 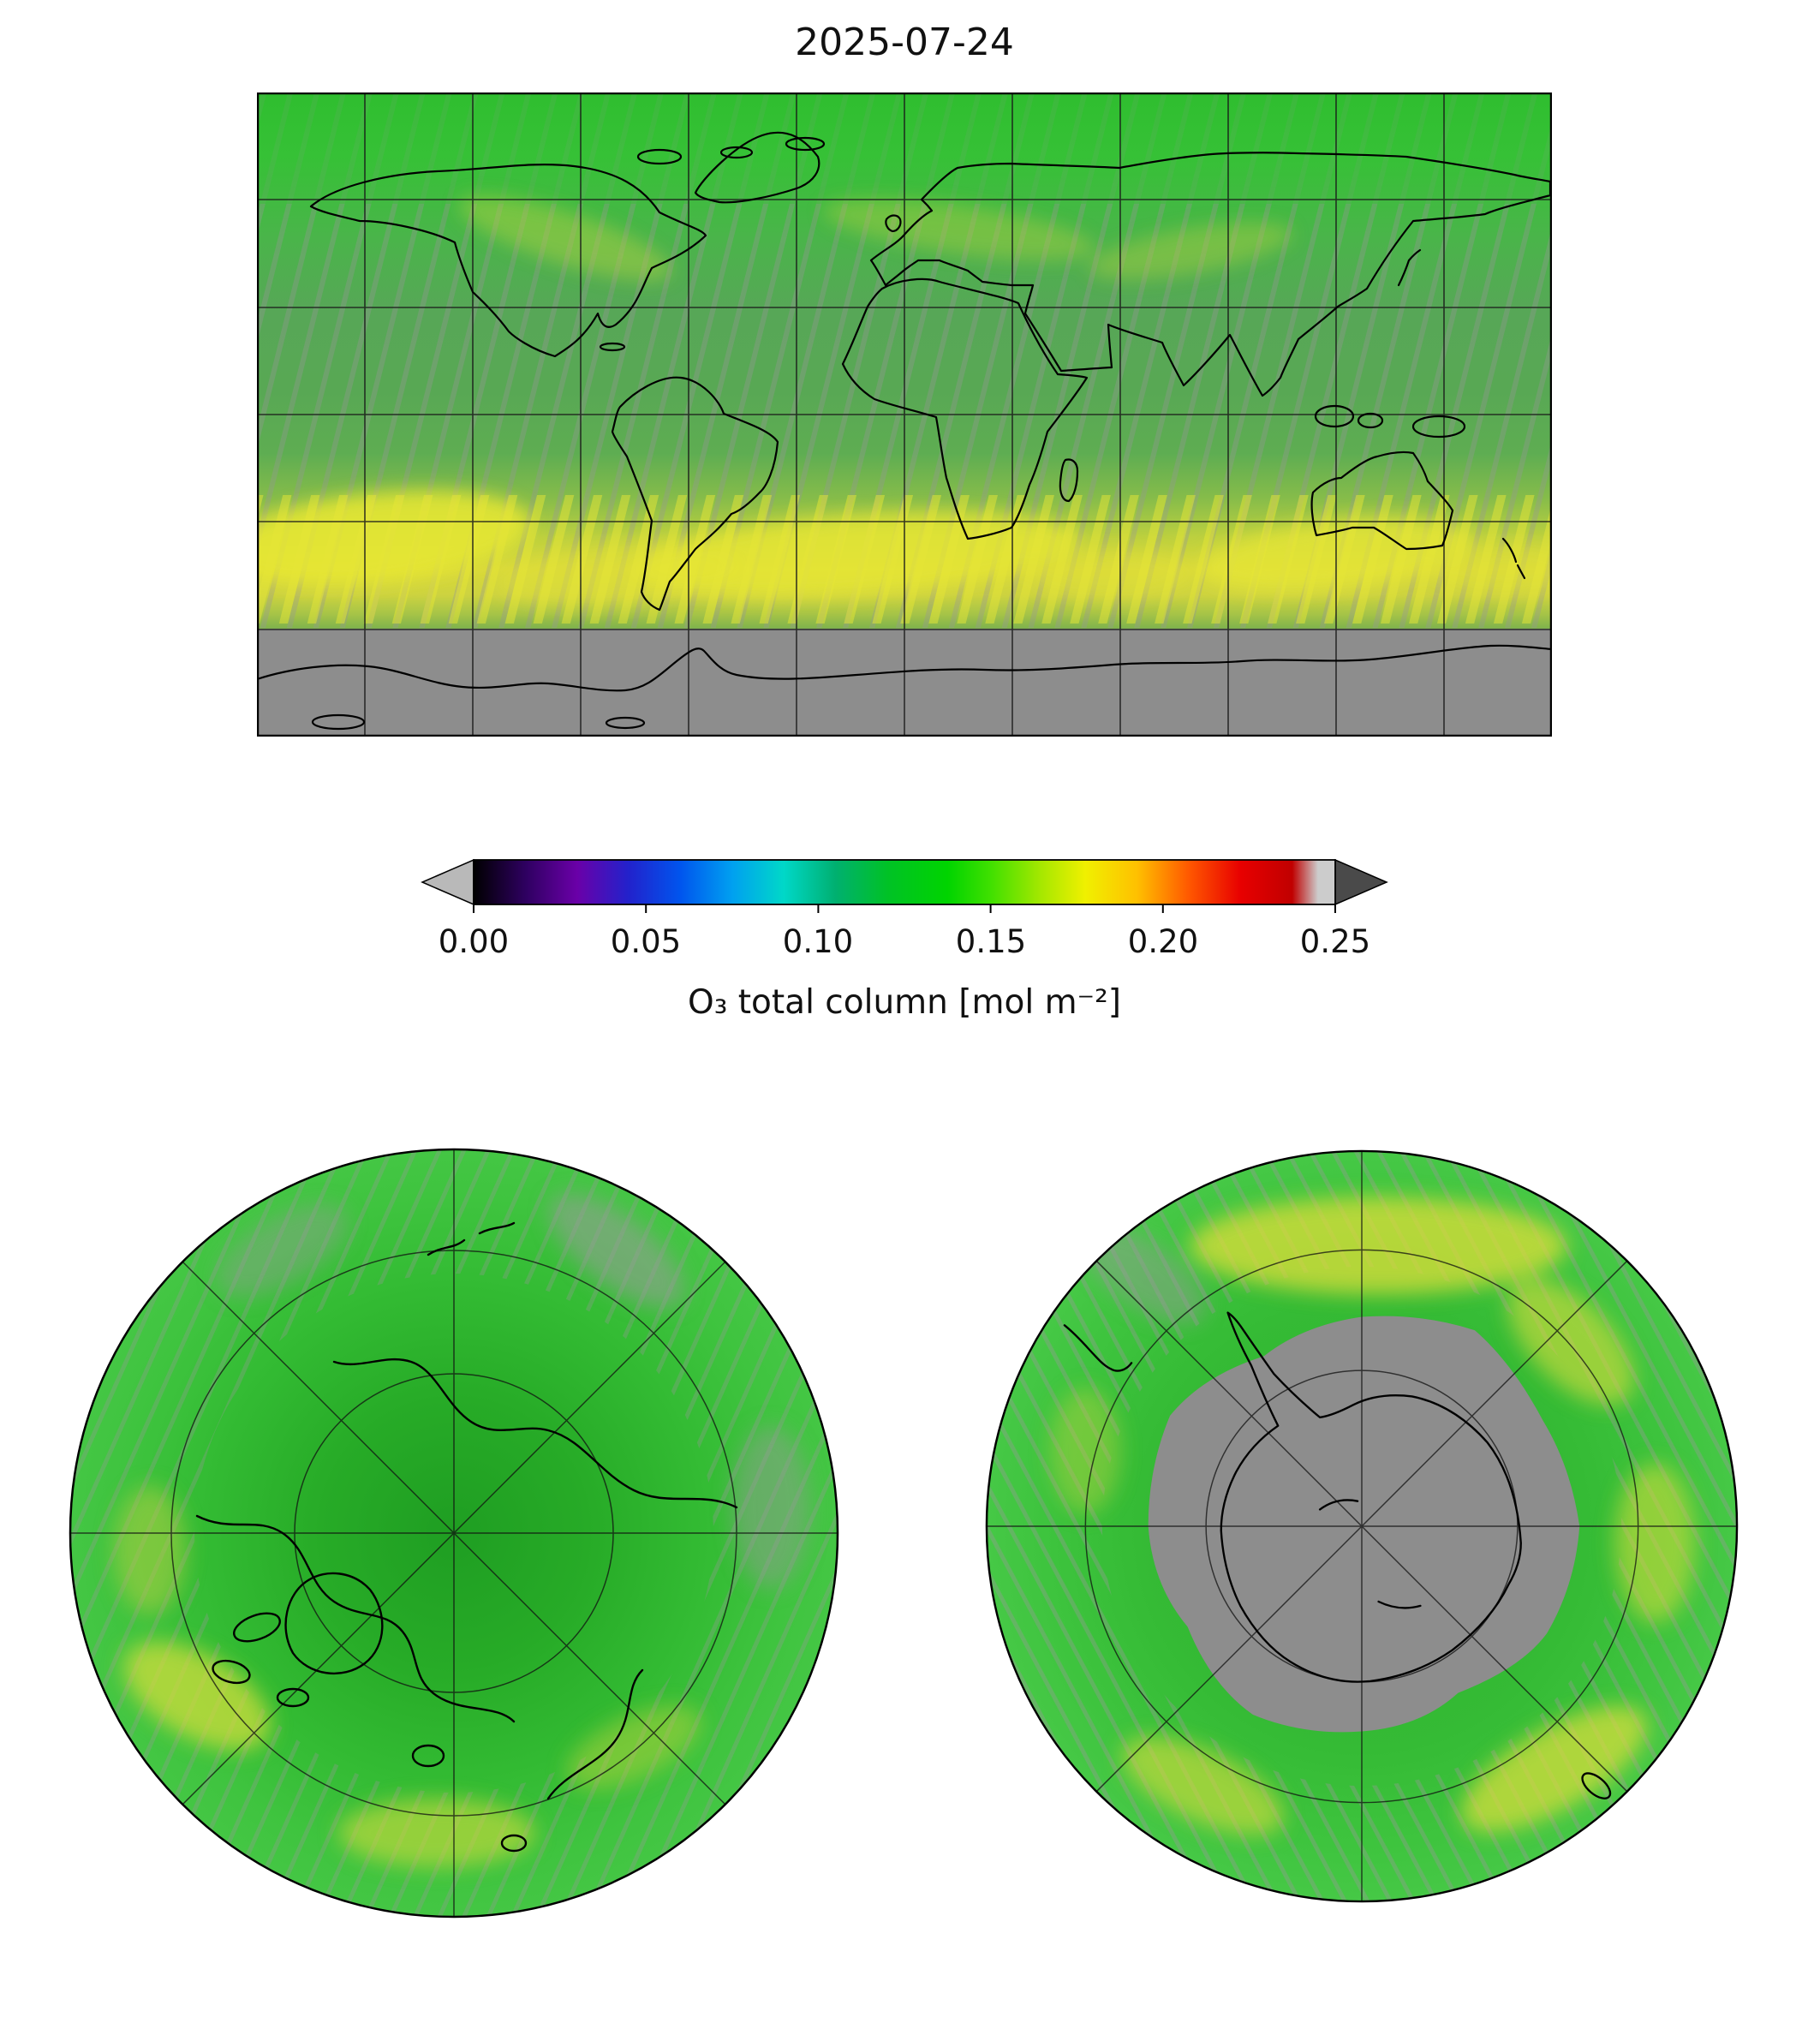 I want to click on colorbar-tick-4: 0.20, so click(x=1163, y=941).